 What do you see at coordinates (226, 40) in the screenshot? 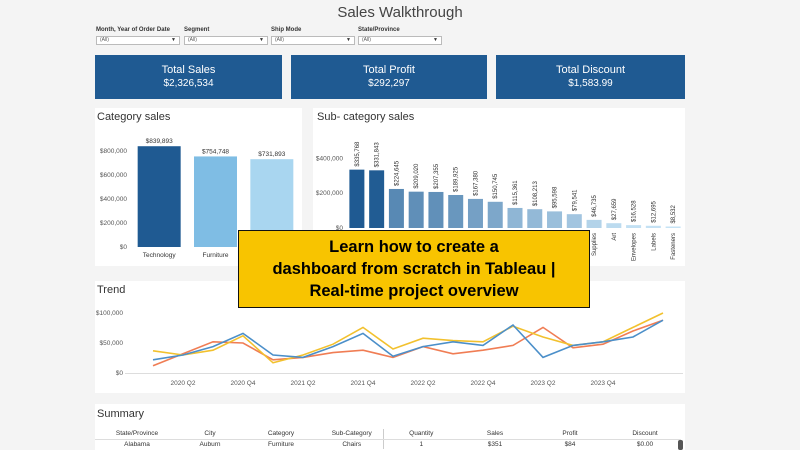
I see `filter-segment-dropdown: (All) ▼` at bounding box center [226, 40].